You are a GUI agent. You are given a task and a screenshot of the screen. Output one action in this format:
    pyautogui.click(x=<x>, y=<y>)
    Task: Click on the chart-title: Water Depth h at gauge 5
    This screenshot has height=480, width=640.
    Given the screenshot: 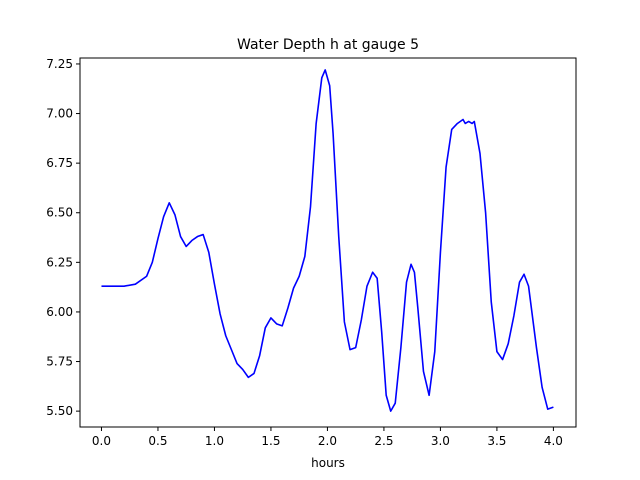 What is the action you would take?
    pyautogui.click(x=328, y=45)
    